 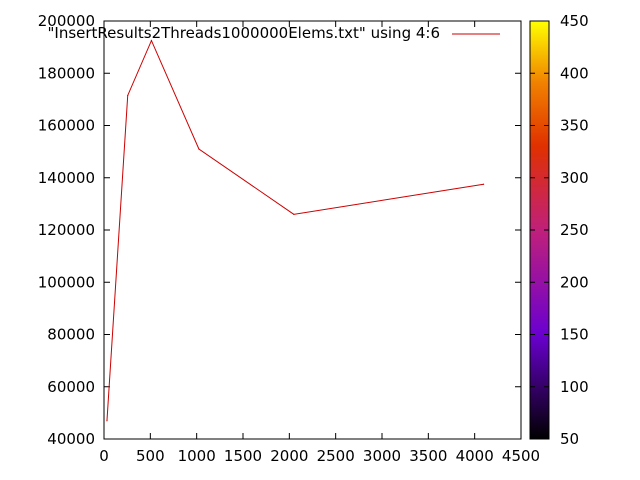 I want to click on y-tick-label: 40000, so click(x=71, y=439).